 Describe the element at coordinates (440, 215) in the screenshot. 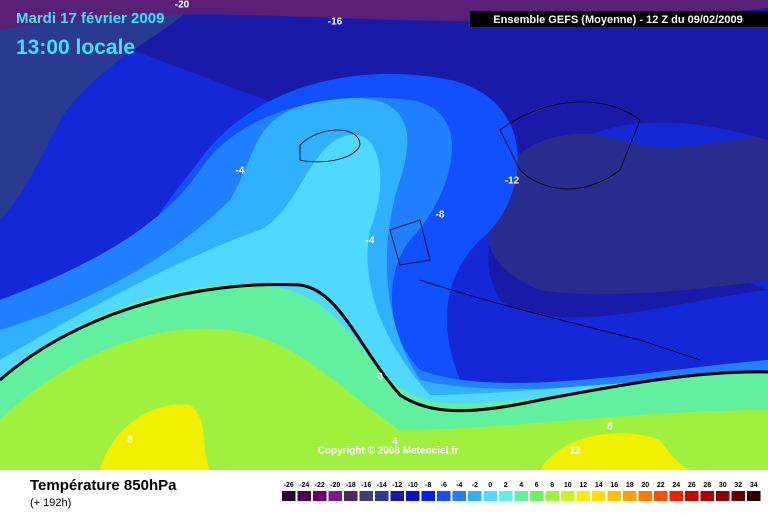

I see `contour-label: -8` at that location.